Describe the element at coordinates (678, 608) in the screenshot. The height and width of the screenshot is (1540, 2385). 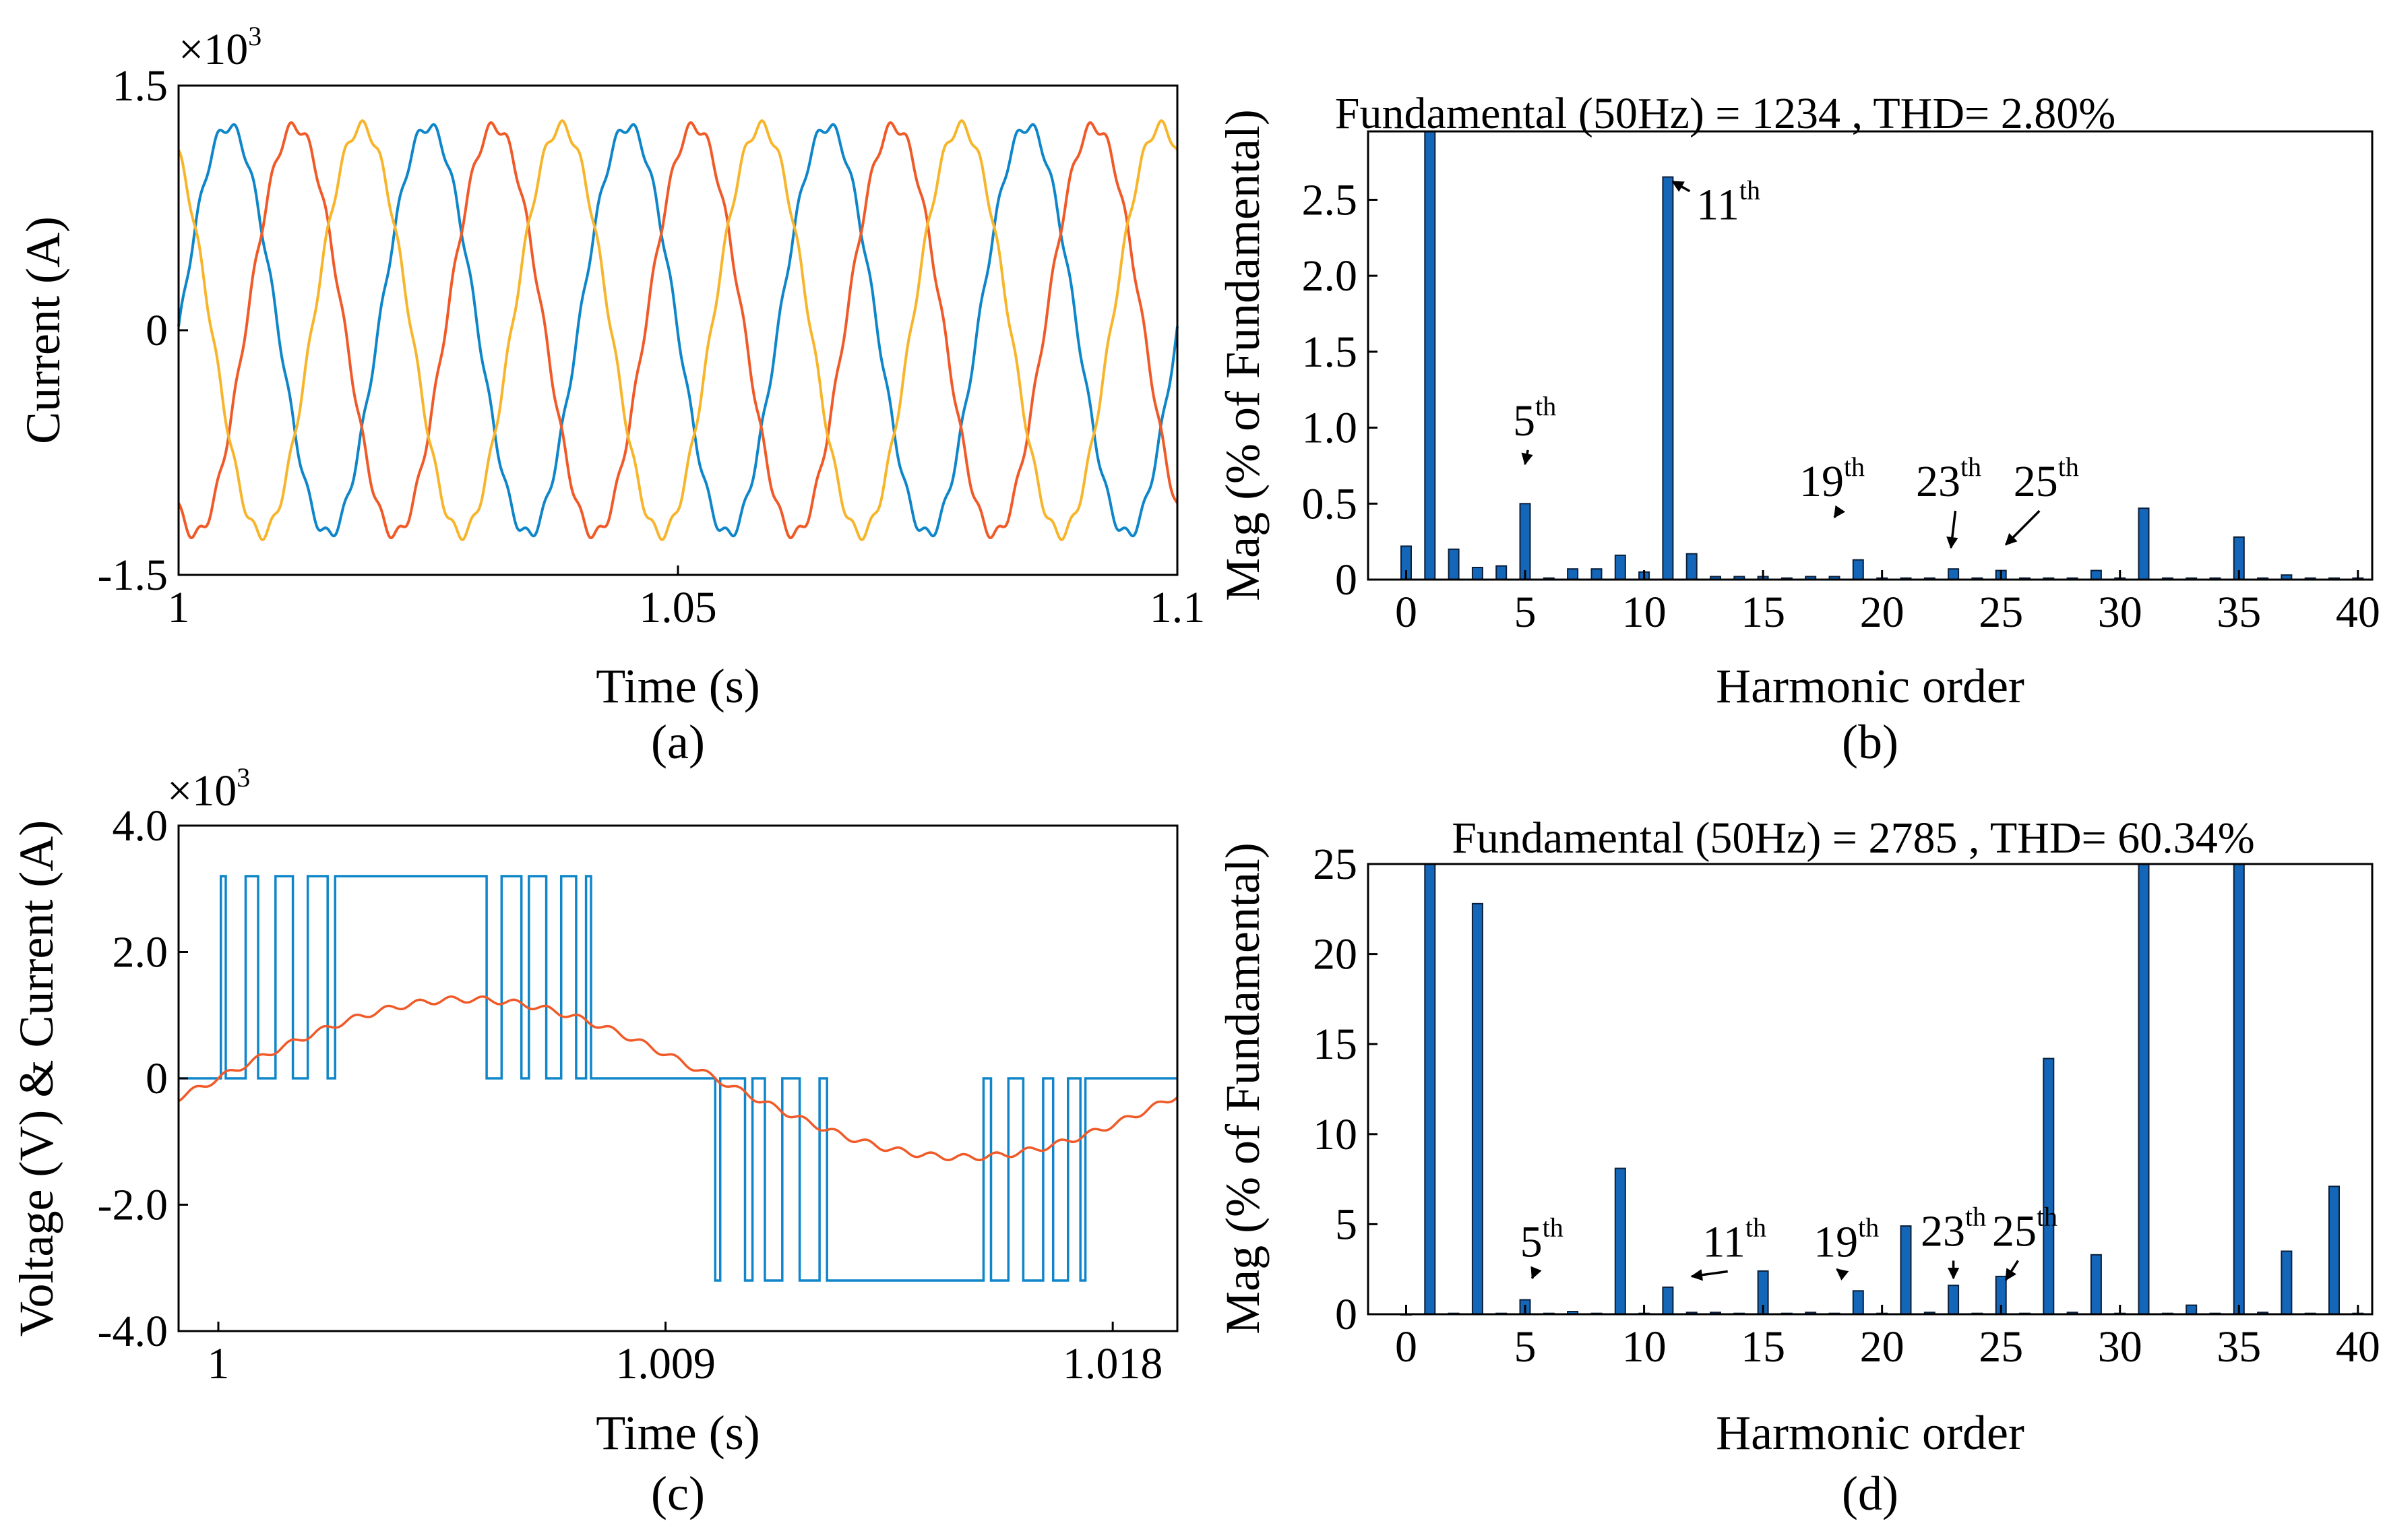
I see `x-tick-label-a: 1.05` at that location.